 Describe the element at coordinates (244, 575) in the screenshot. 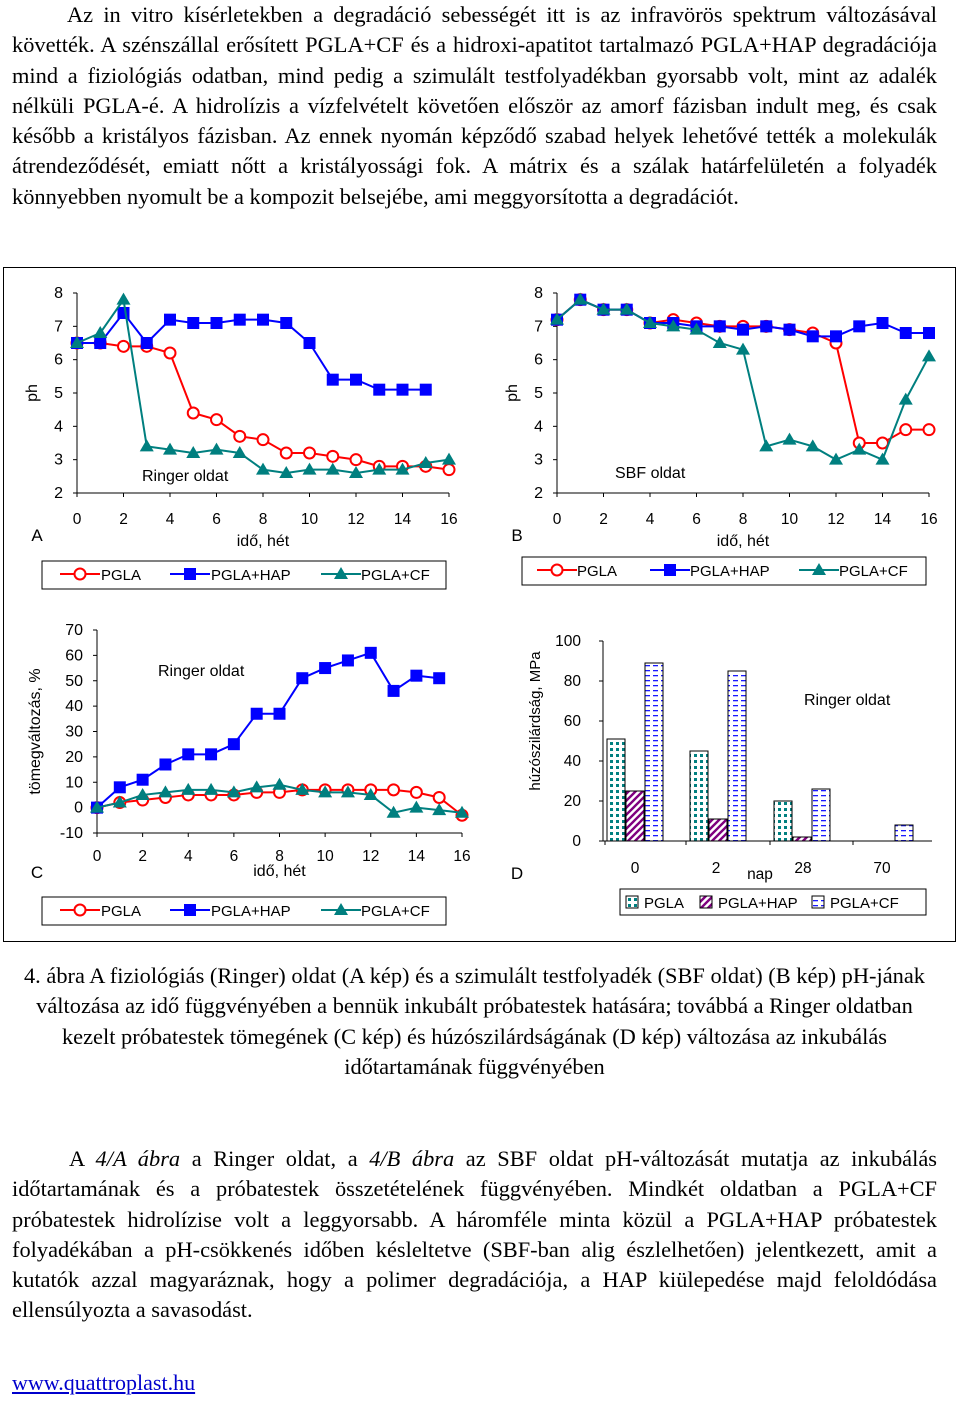

I see `legend-box` at that location.